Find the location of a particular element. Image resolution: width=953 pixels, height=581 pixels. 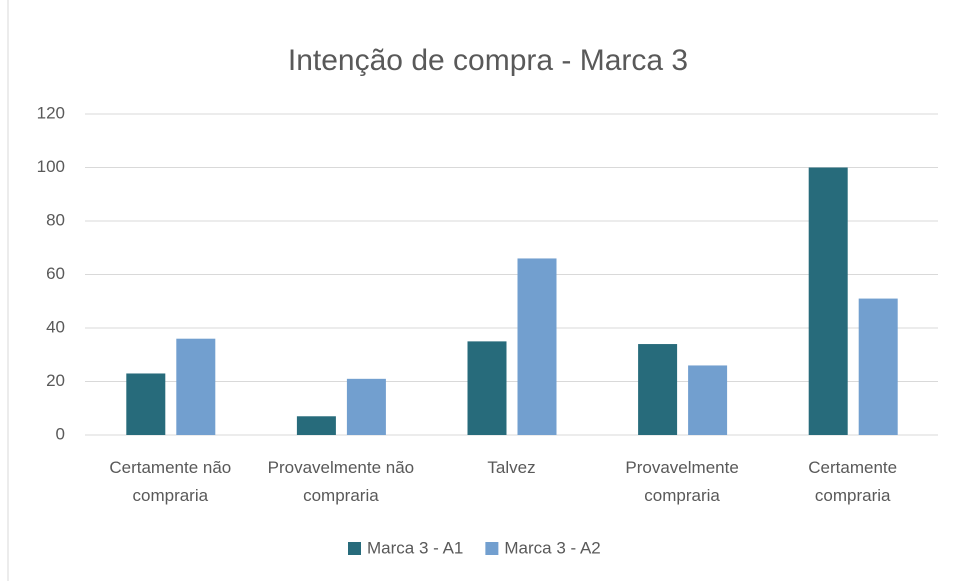

x-tick-label: Talvez is located at coordinates (511, 467).